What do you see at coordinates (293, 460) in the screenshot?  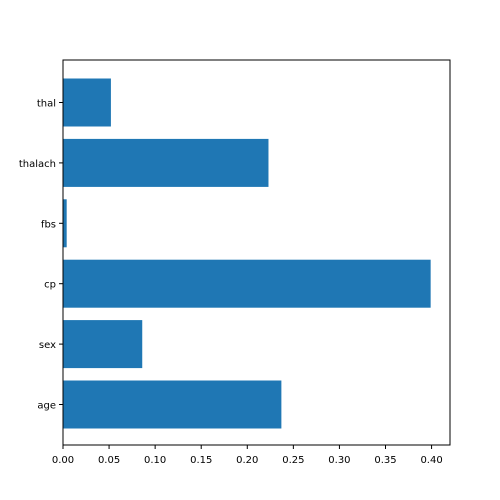 I see `x-tick-label-5: 0.25` at bounding box center [293, 460].